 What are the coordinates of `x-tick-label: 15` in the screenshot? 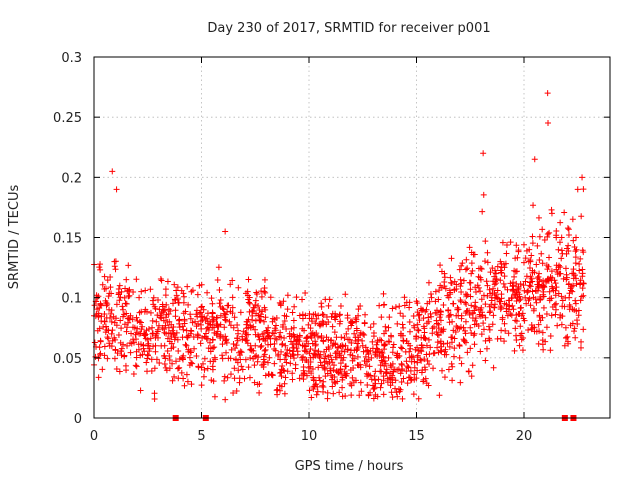 It's located at (416, 436).